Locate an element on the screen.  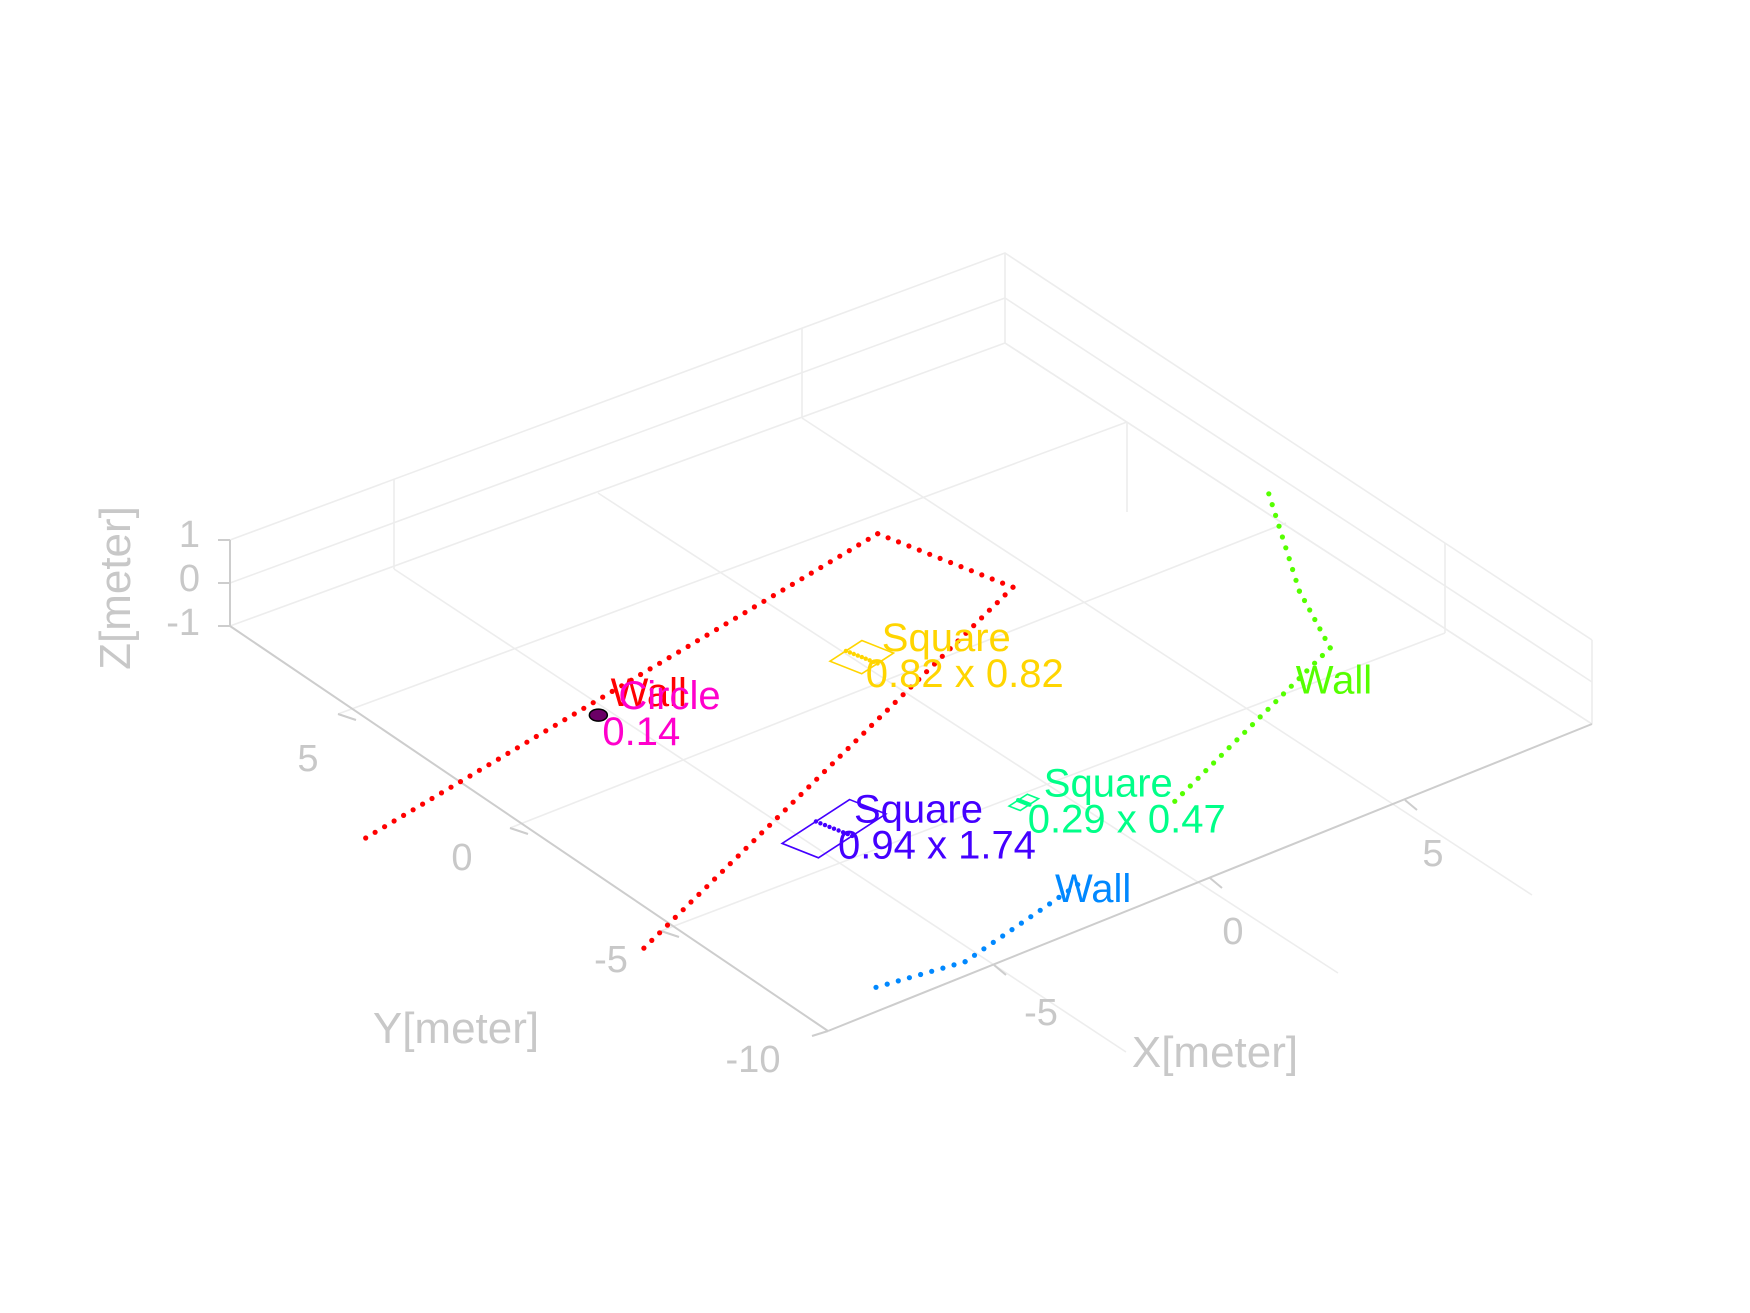
object-size-label: 0.94 x 1.74 is located at coordinates (937, 846).